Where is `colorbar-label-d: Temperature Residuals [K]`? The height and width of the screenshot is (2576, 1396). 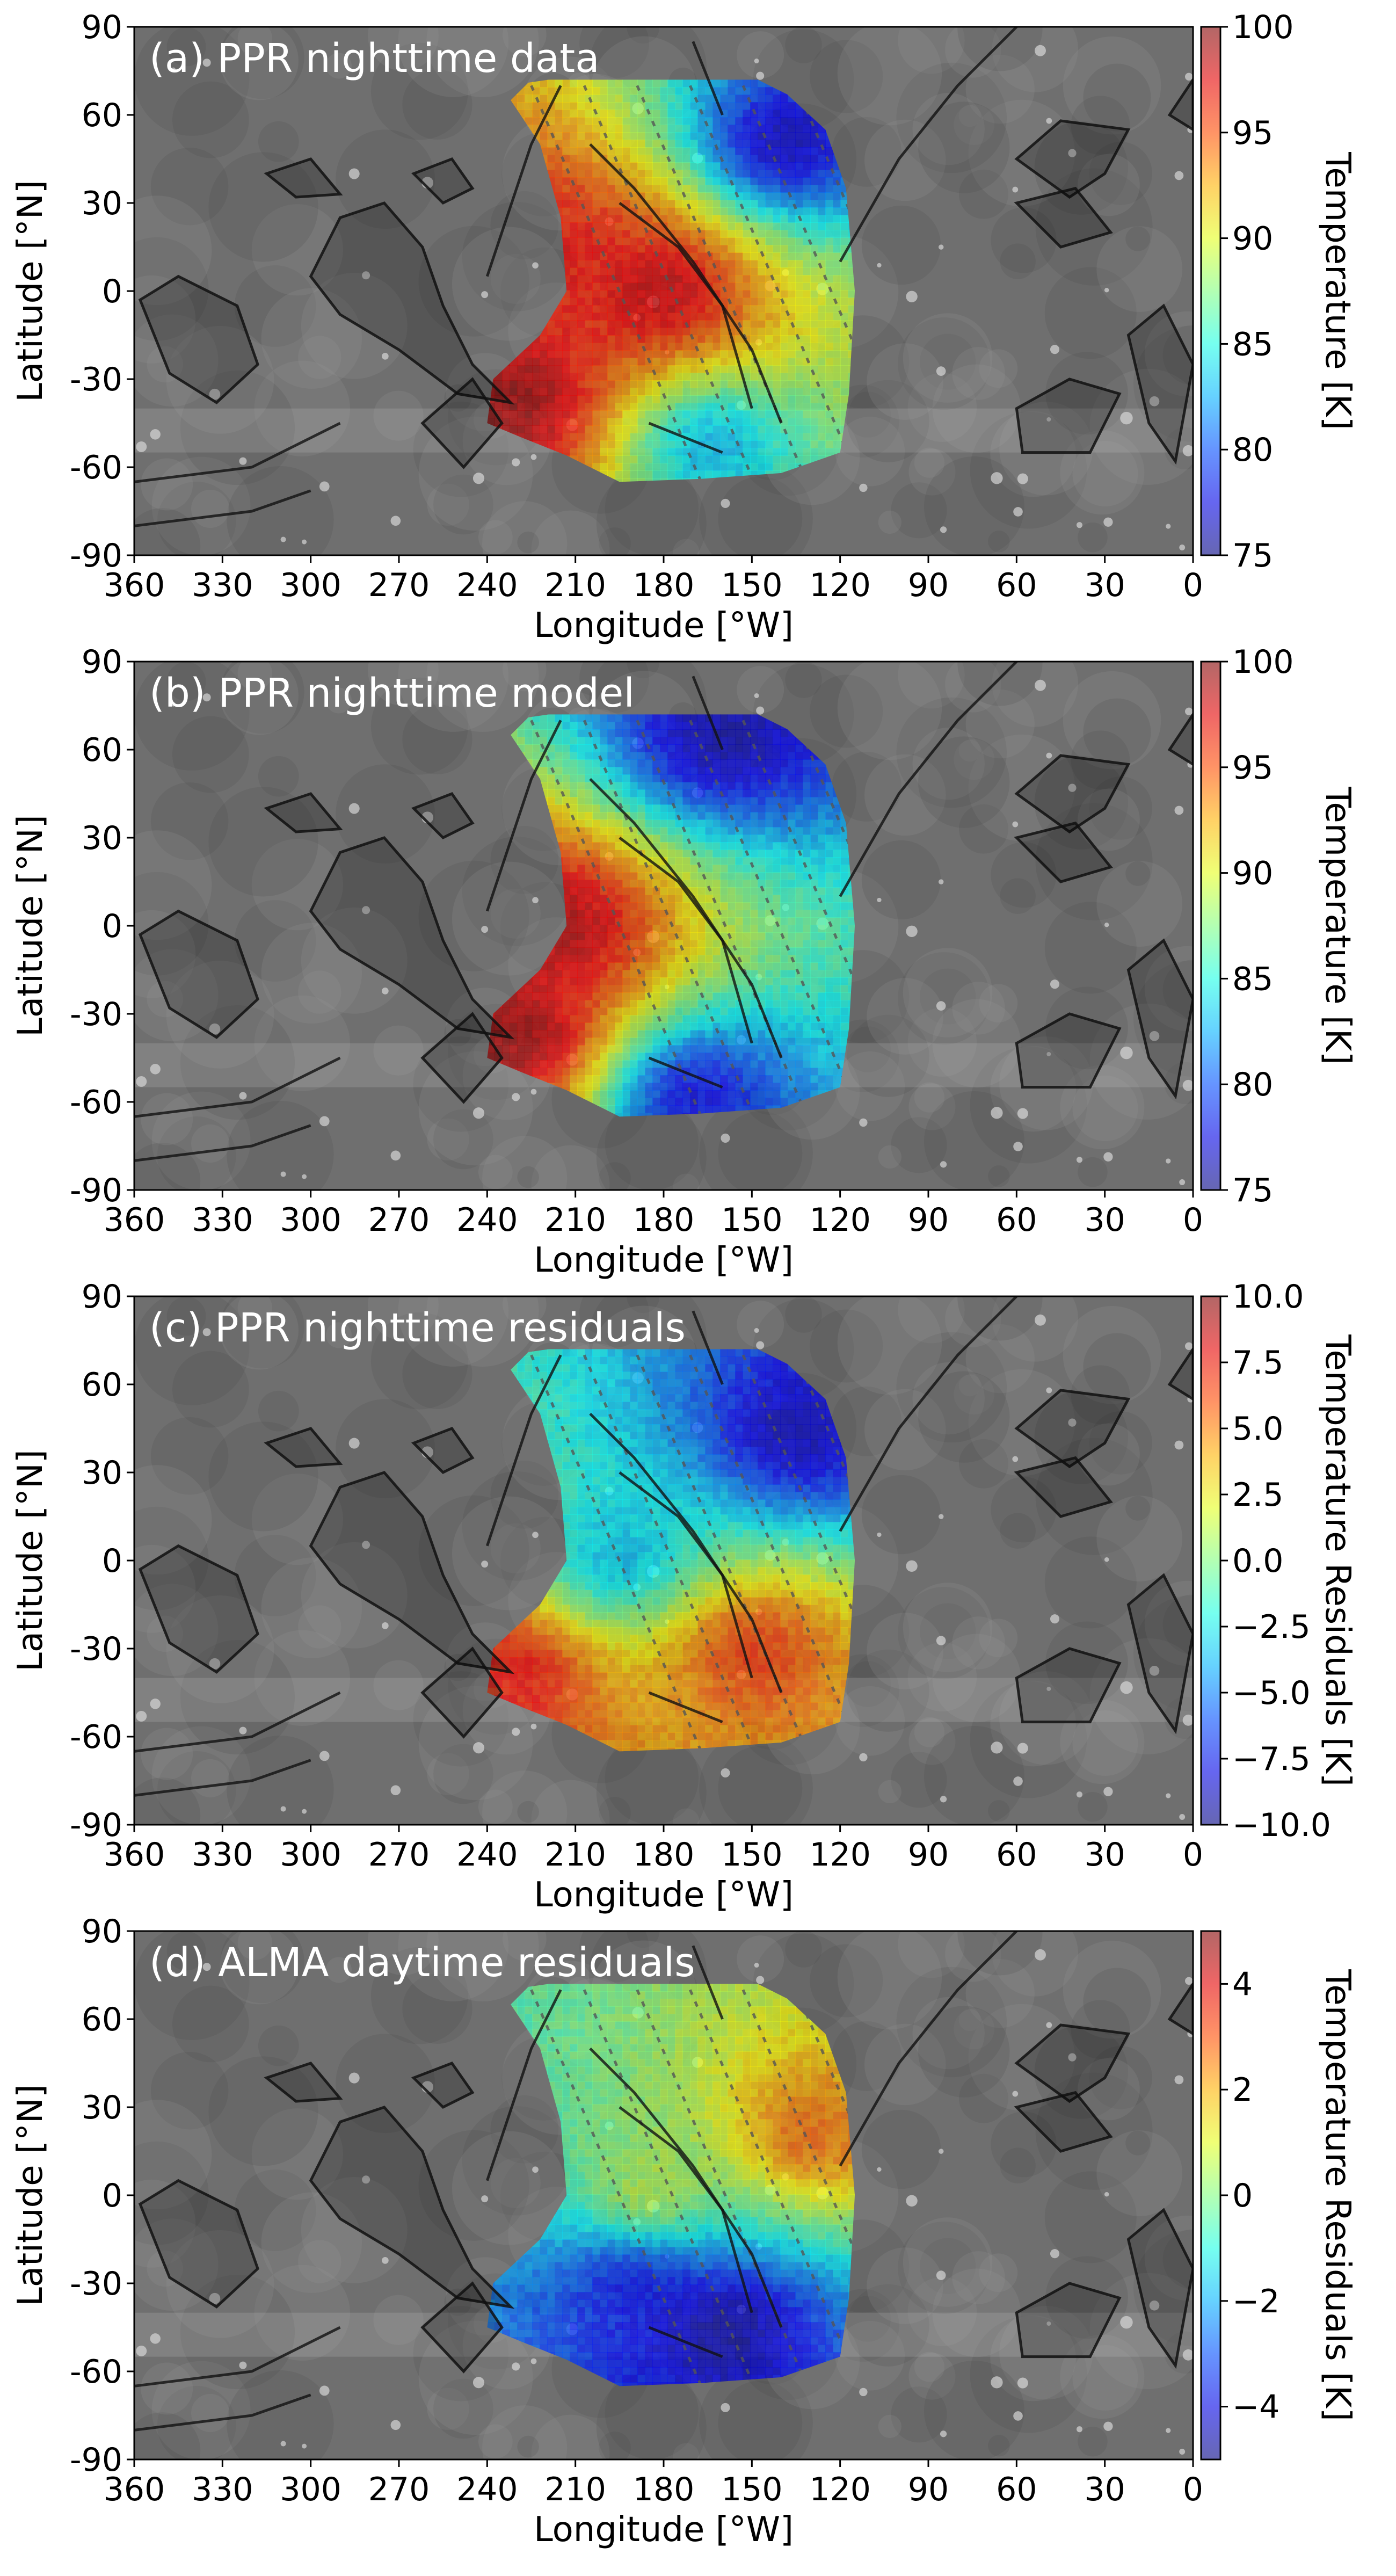
colorbar-label-d: Temperature Residuals [K] is located at coordinates (1338, 2195).